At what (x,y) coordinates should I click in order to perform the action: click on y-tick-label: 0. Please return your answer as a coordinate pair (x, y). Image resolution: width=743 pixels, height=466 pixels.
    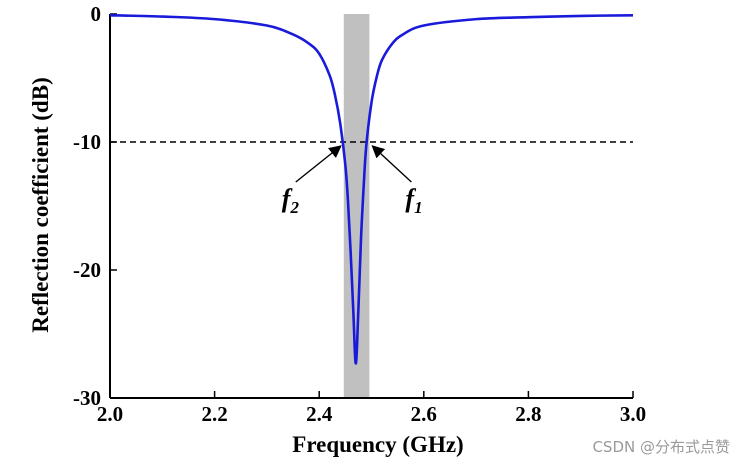
    Looking at the image, I should click on (96, 14).